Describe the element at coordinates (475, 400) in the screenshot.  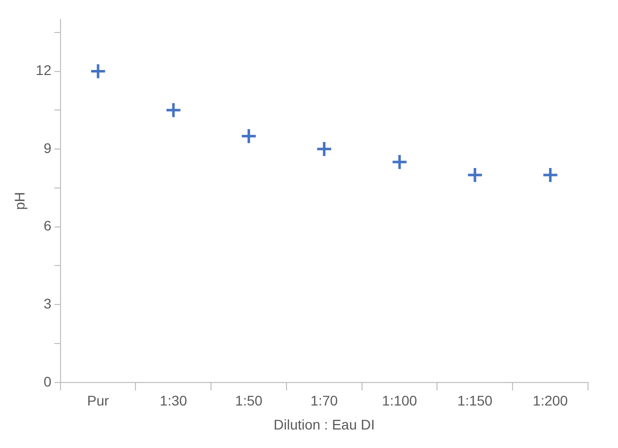
I see `x-tick-label: 1:150` at that location.